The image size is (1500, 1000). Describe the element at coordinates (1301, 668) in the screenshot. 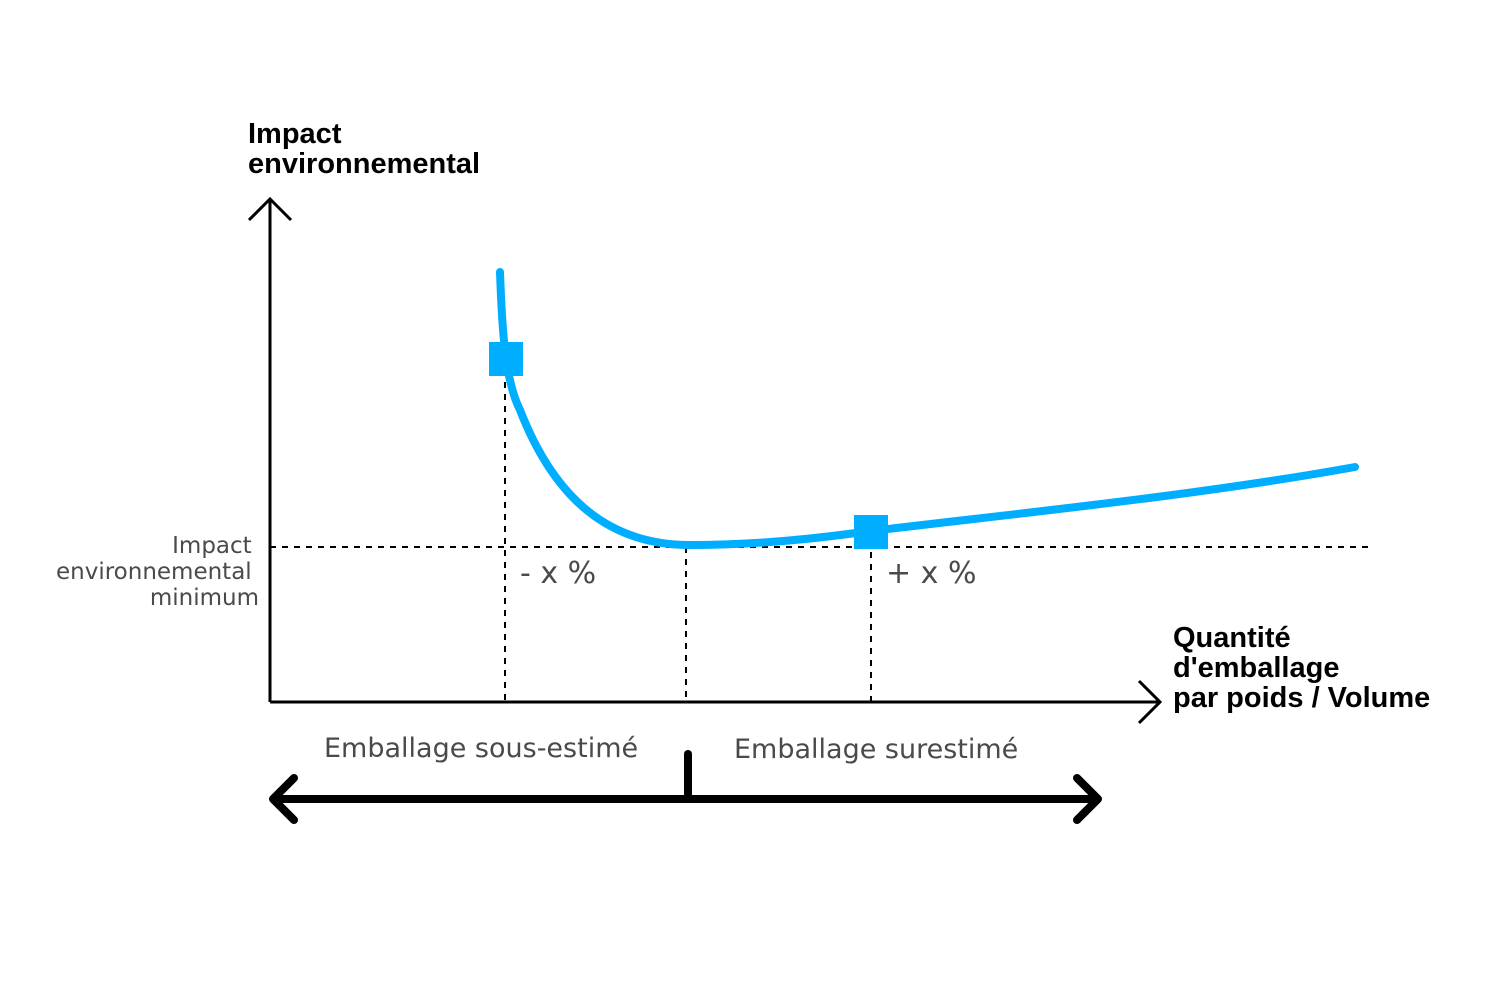

I see `x-axis-label: Quantité d'emballage par poids / Volume` at that location.